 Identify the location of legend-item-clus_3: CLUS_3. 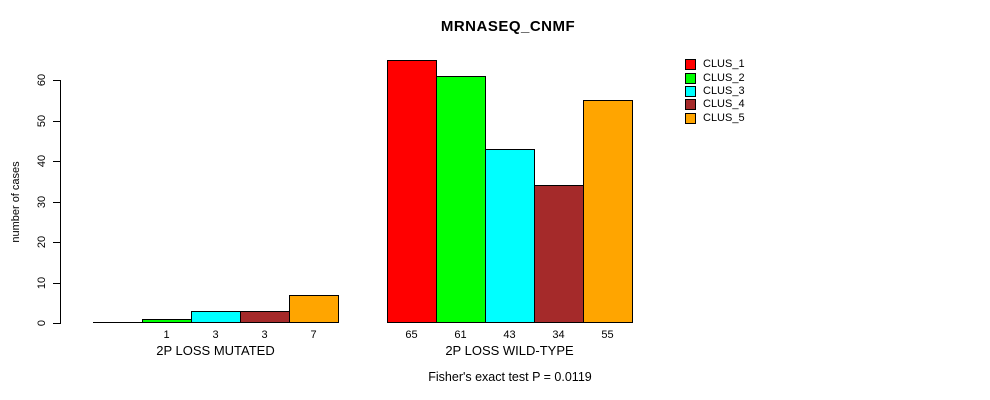
(715, 91).